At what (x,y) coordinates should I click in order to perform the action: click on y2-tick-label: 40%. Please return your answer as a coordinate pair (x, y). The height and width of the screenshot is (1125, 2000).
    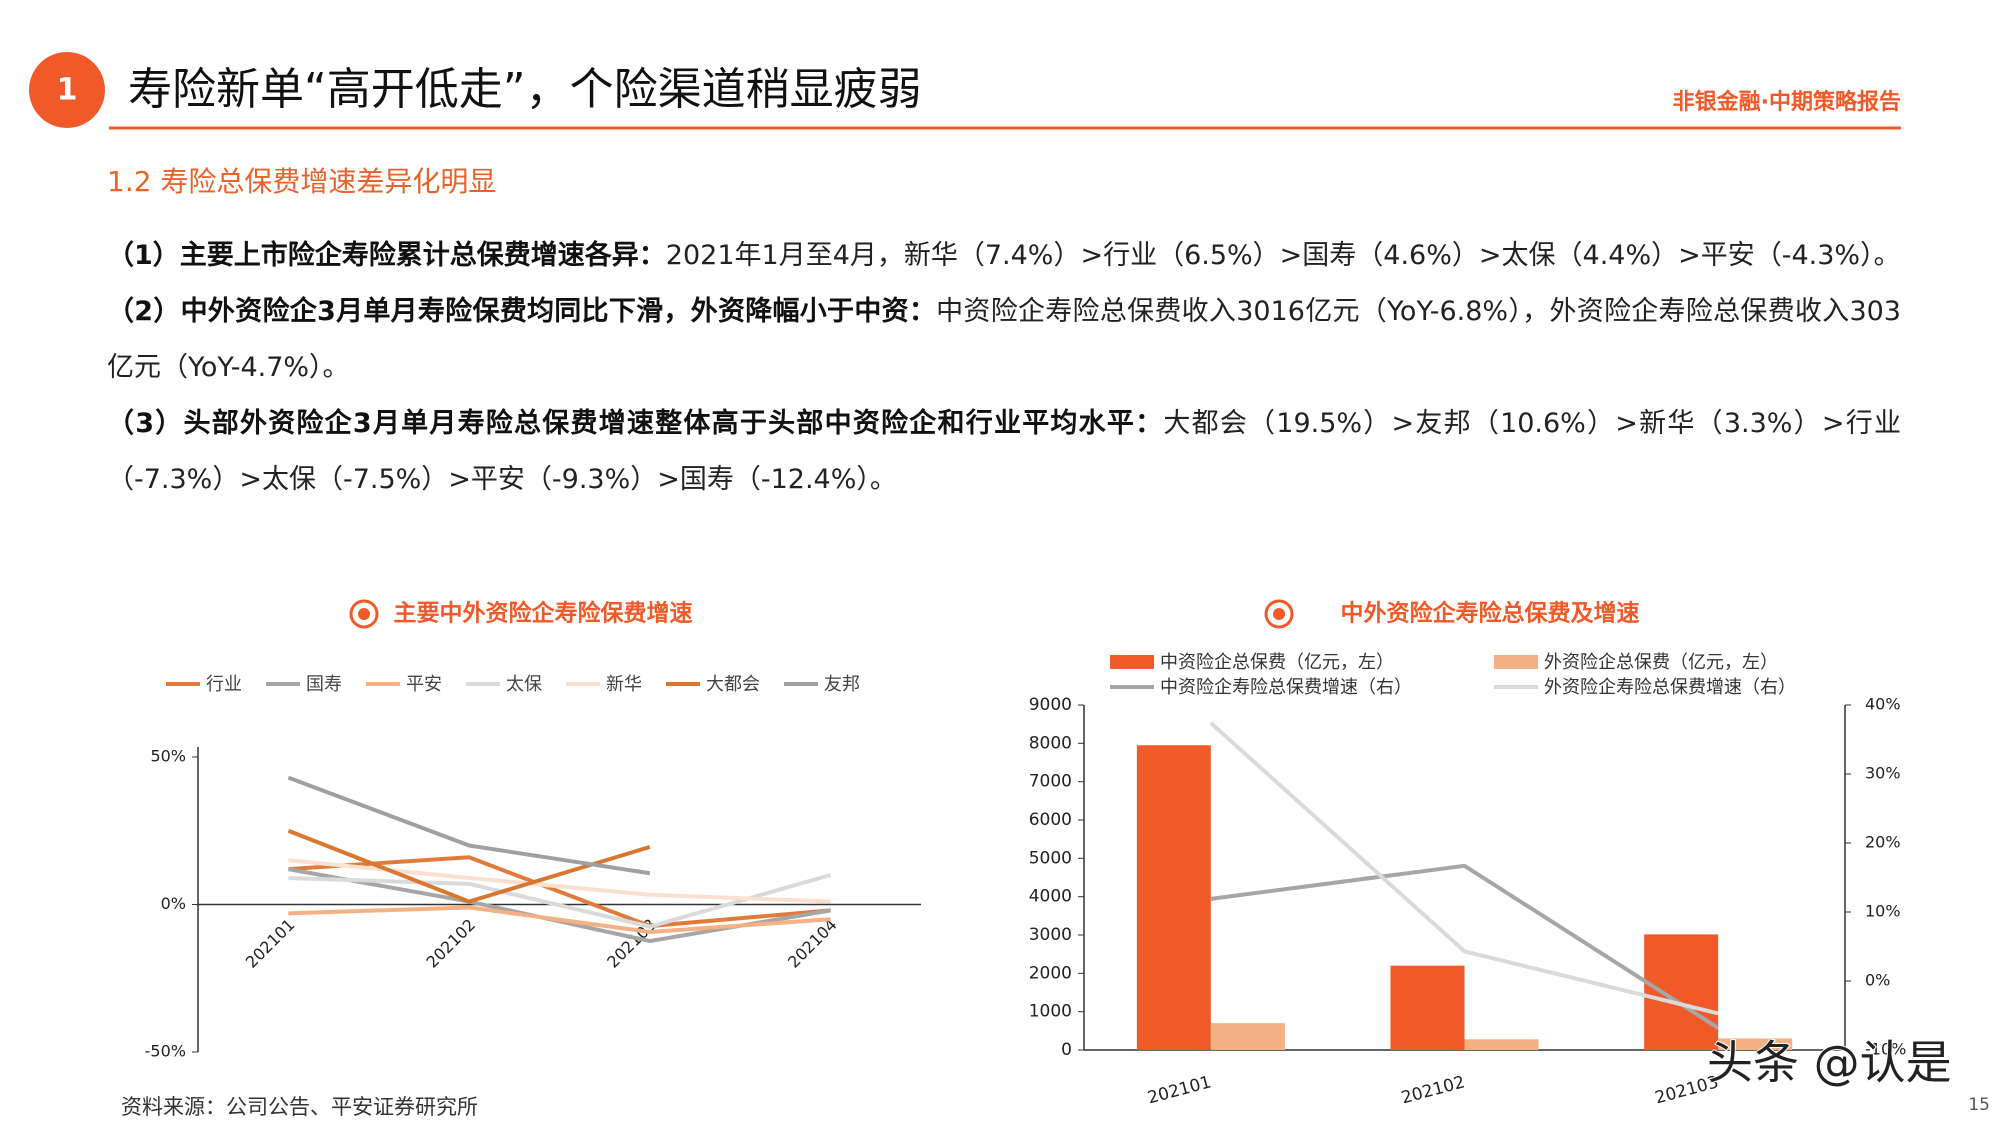
    Looking at the image, I should click on (1883, 704).